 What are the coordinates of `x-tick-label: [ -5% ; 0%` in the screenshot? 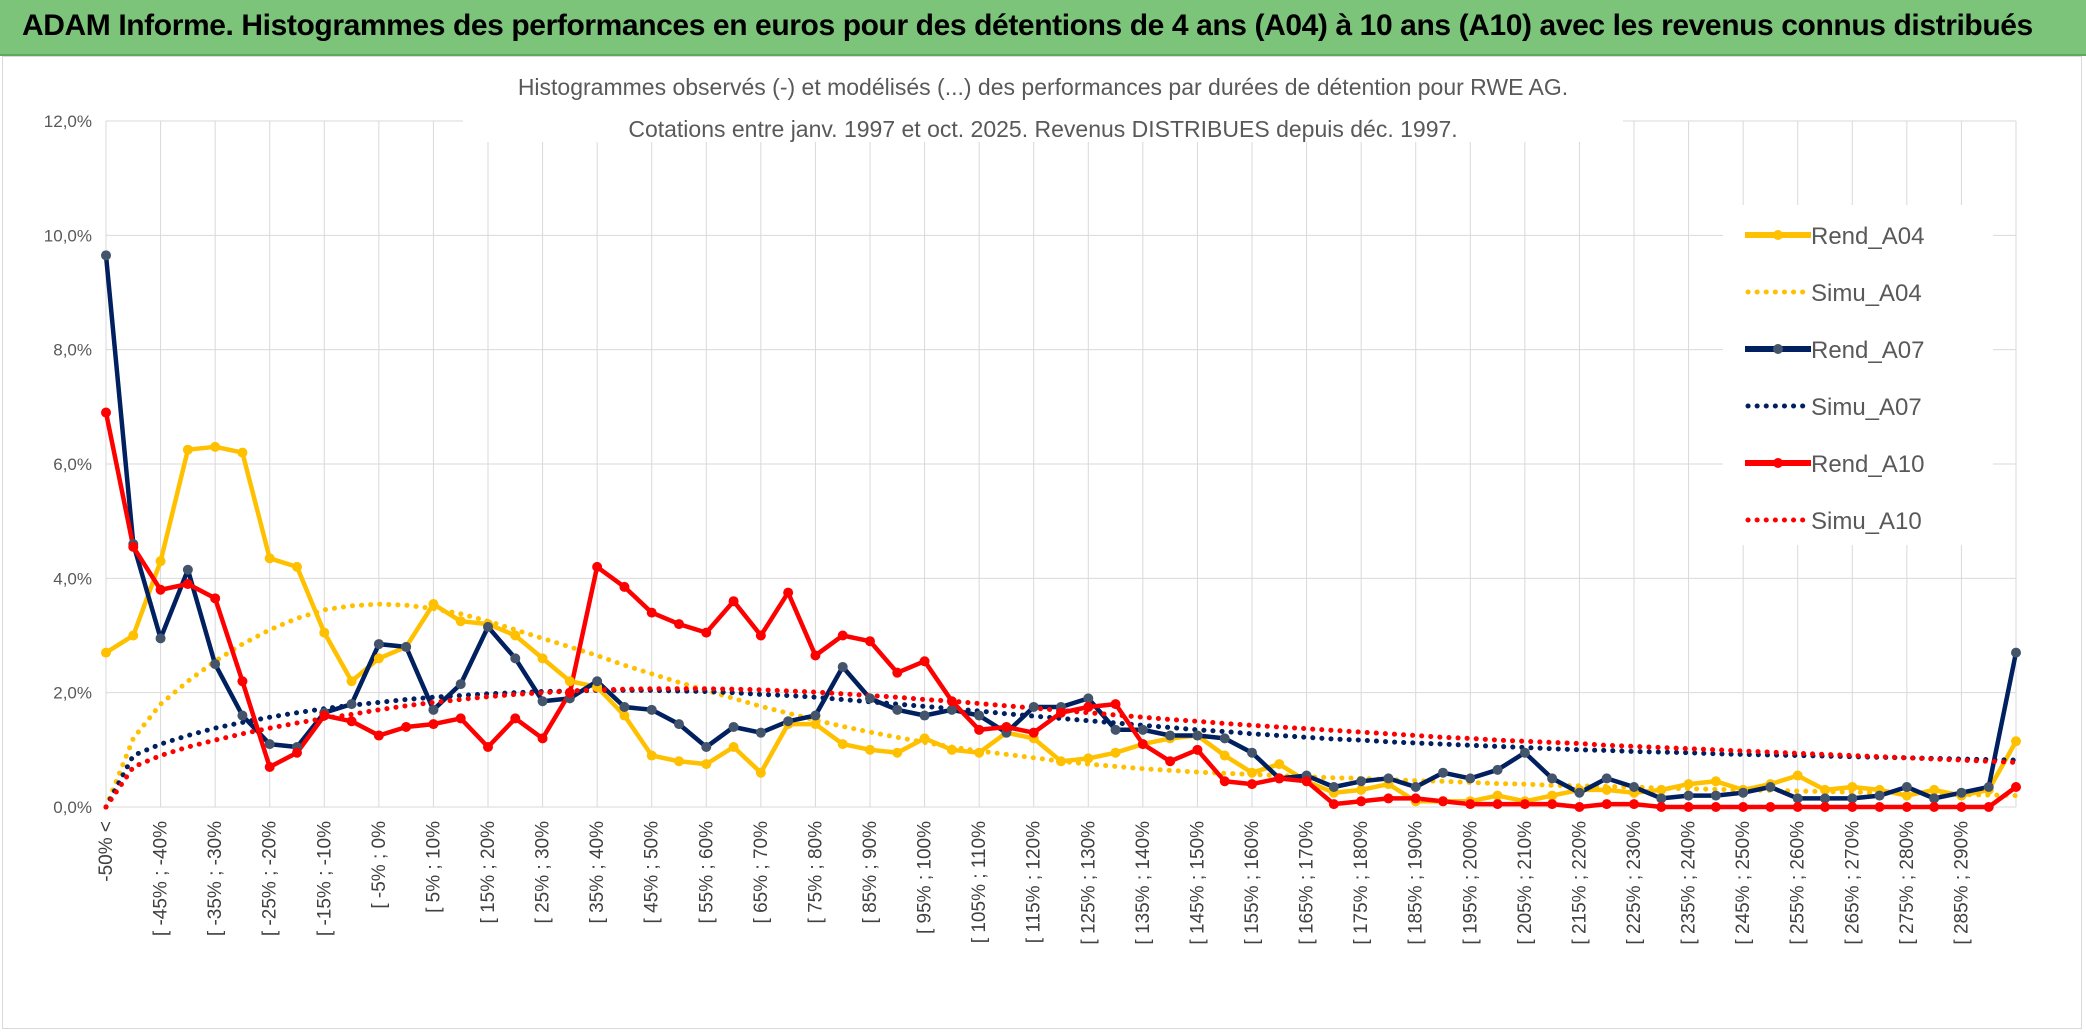 It's located at (379, 865).